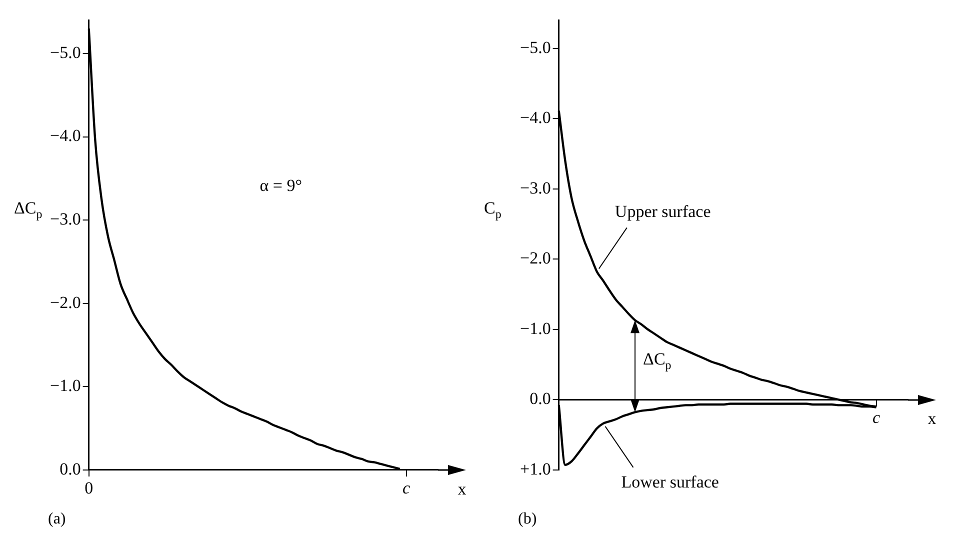  Describe the element at coordinates (89, 488) in the screenshot. I see `x-tick-label: 0` at that location.